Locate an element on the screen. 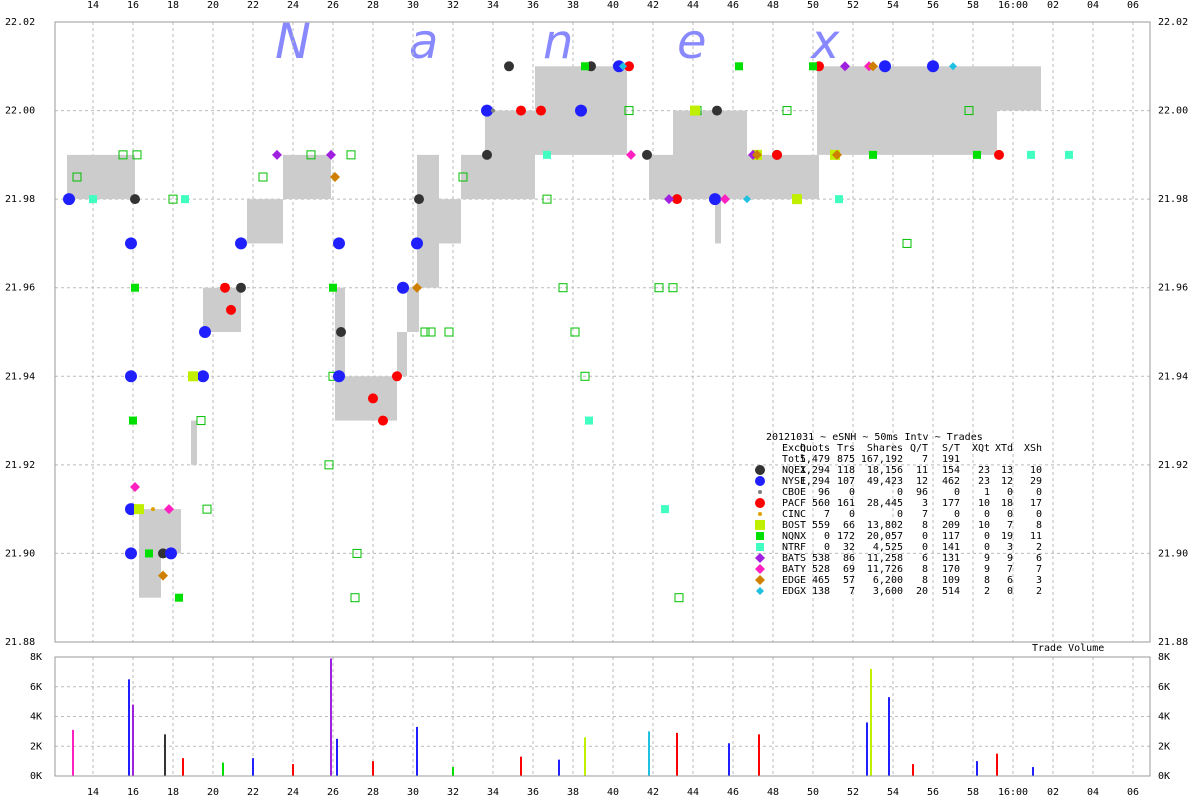 This screenshot has width=1200, height=800. x-tick-label: 16:00 is located at coordinates (1013, 5).